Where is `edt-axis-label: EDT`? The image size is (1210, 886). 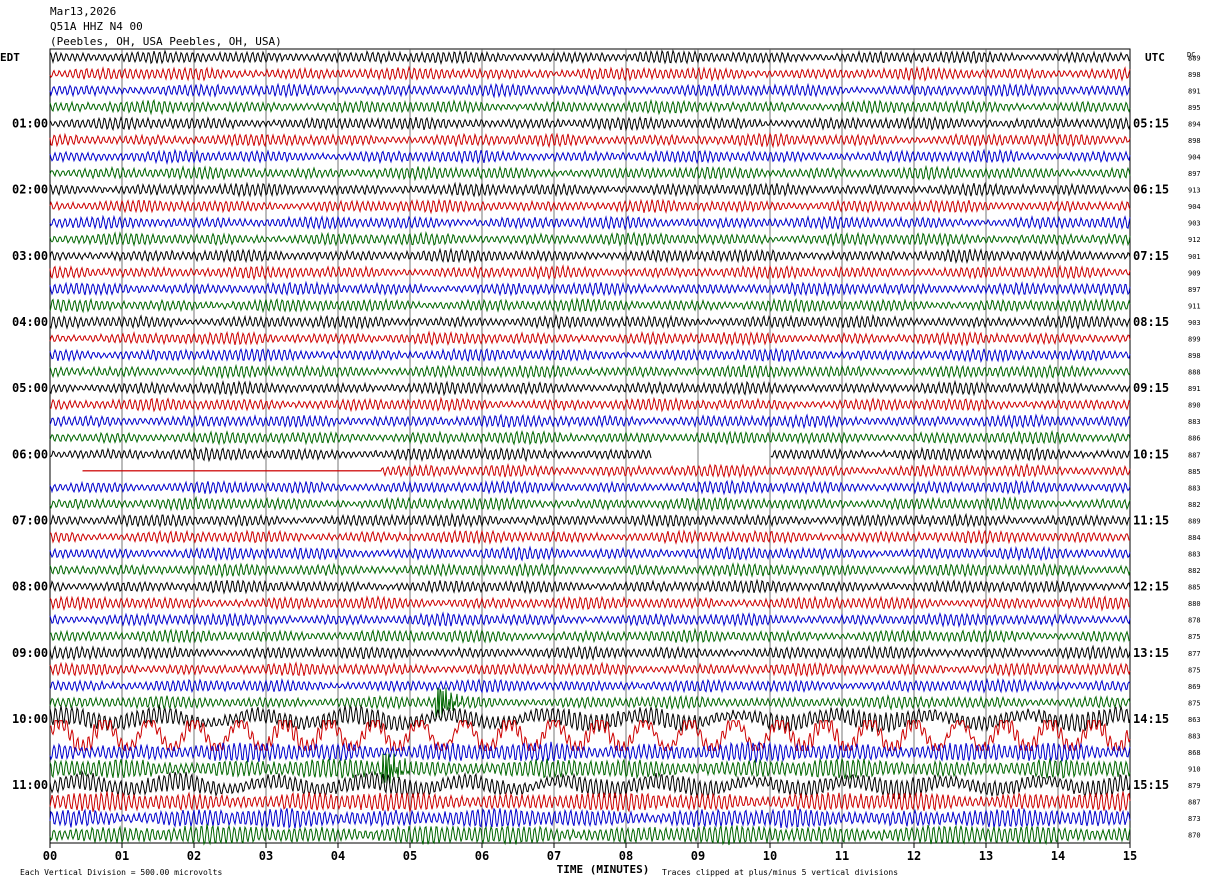 edt-axis-label: EDT is located at coordinates (10, 57).